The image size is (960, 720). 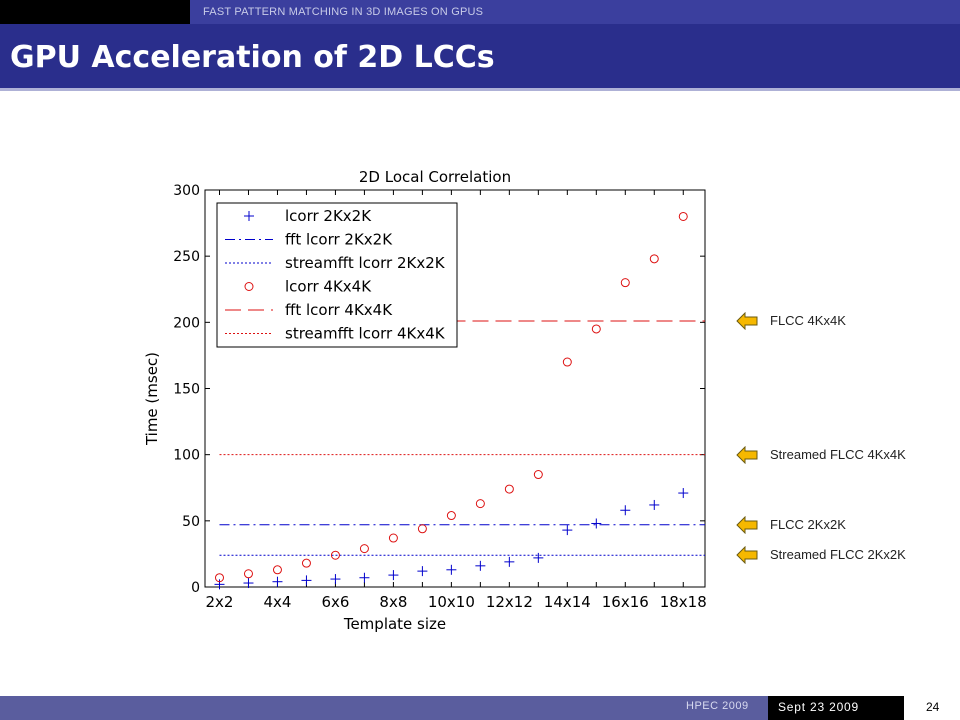 I want to click on legend-entry-label: fft lcorr 2Kx2K, so click(x=339, y=240).